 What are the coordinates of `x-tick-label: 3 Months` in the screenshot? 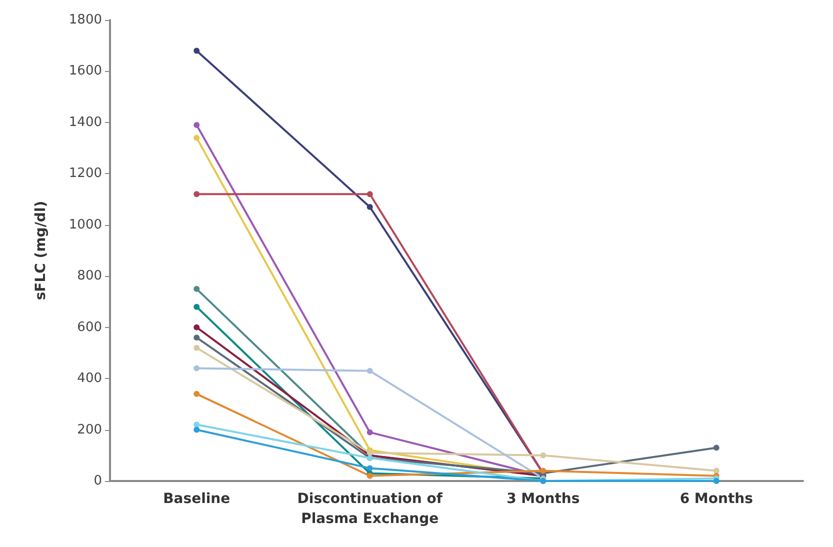 It's located at (543, 499).